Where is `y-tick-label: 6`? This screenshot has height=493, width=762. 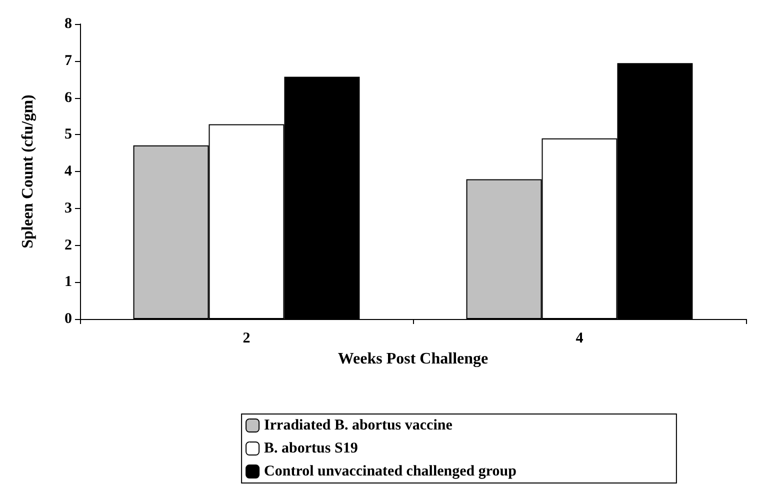
y-tick-label: 6 is located at coordinates (68, 98).